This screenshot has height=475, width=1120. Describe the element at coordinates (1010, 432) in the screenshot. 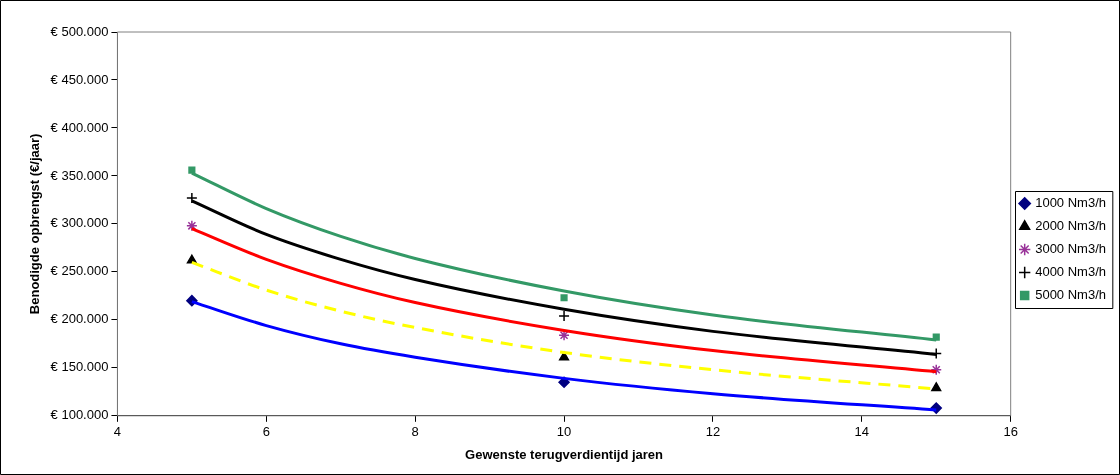

I see `x-tick-label: 16` at that location.